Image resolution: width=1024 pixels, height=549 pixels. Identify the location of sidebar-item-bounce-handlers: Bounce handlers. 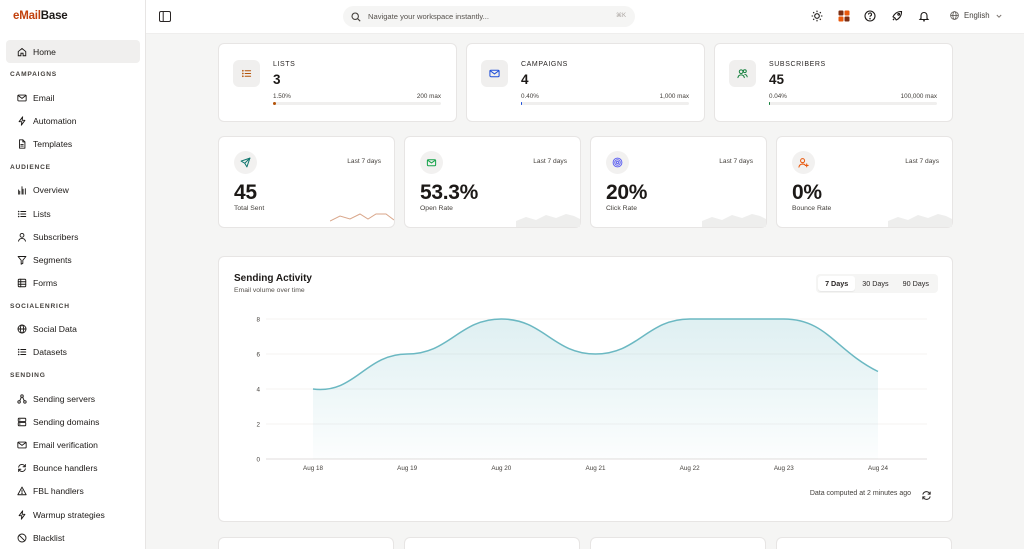
(73, 468).